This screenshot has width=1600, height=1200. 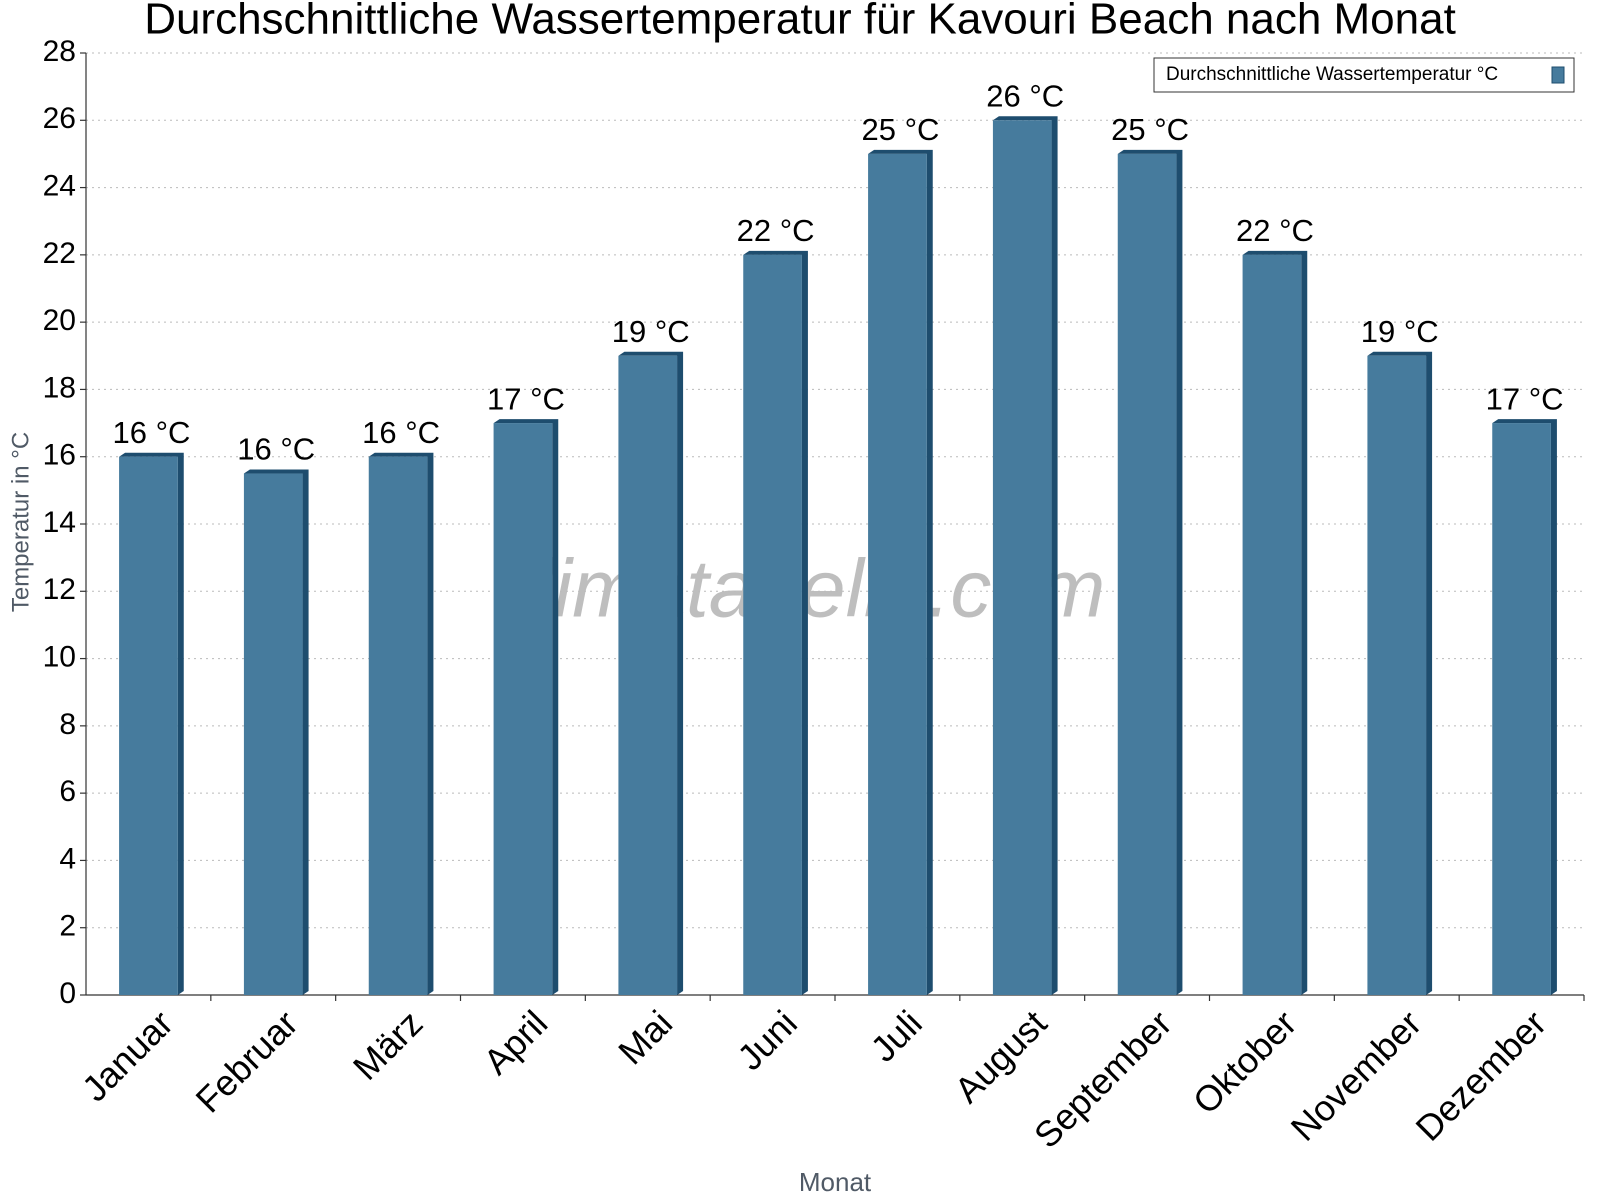 What do you see at coordinates (59, 656) in the screenshot?
I see `y-tick-label: 10` at bounding box center [59, 656].